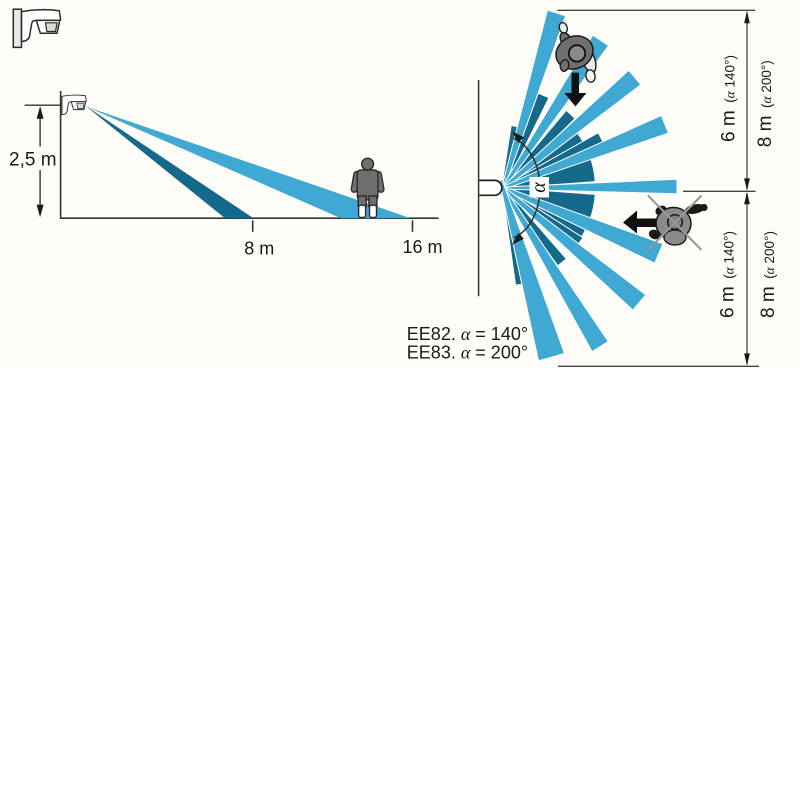  What do you see at coordinates (467, 353) in the screenshot?
I see `svg-text: EE83. α = 200°` at bounding box center [467, 353].